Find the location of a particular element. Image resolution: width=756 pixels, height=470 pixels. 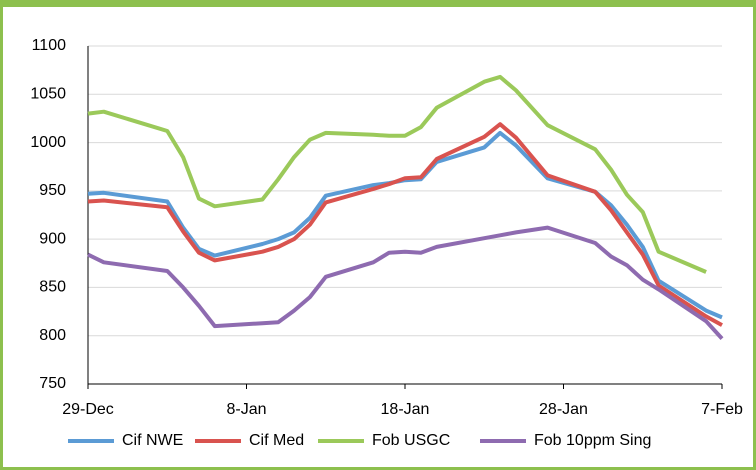

x-tick-label: 29-Dec is located at coordinates (88, 409).